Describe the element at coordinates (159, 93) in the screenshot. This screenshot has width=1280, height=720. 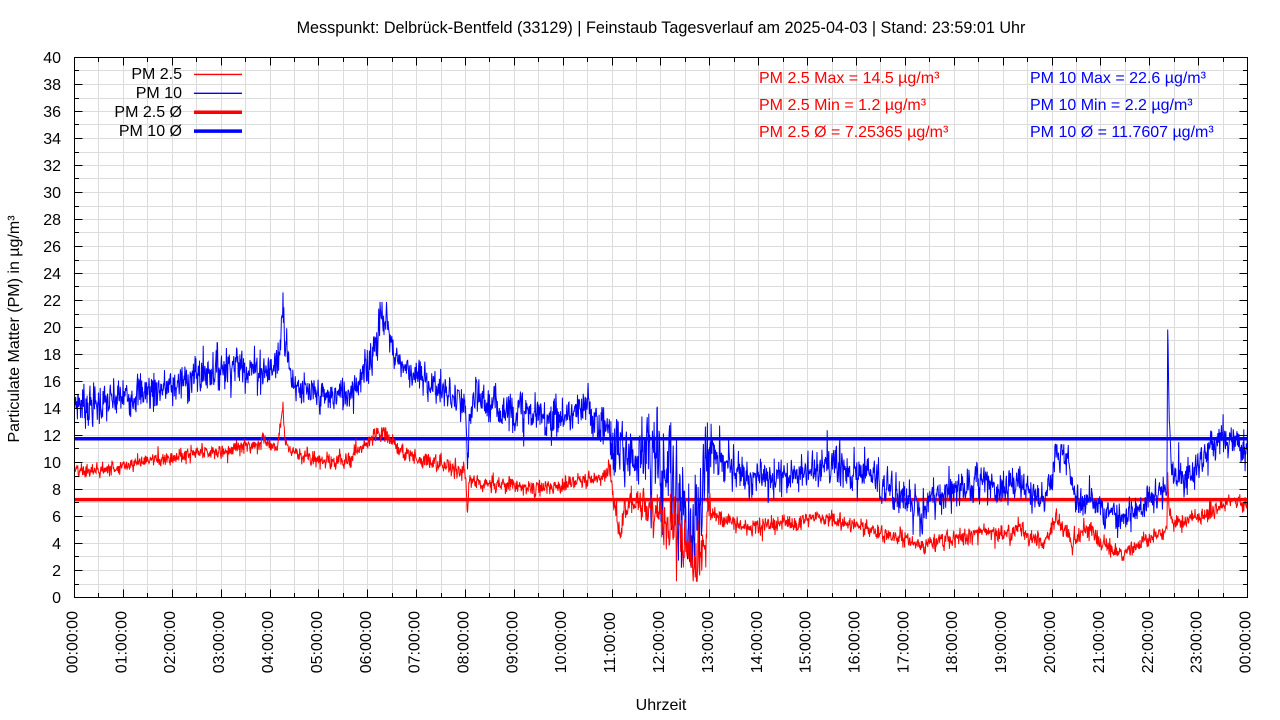
I see `svg-text: PM 10` at that location.